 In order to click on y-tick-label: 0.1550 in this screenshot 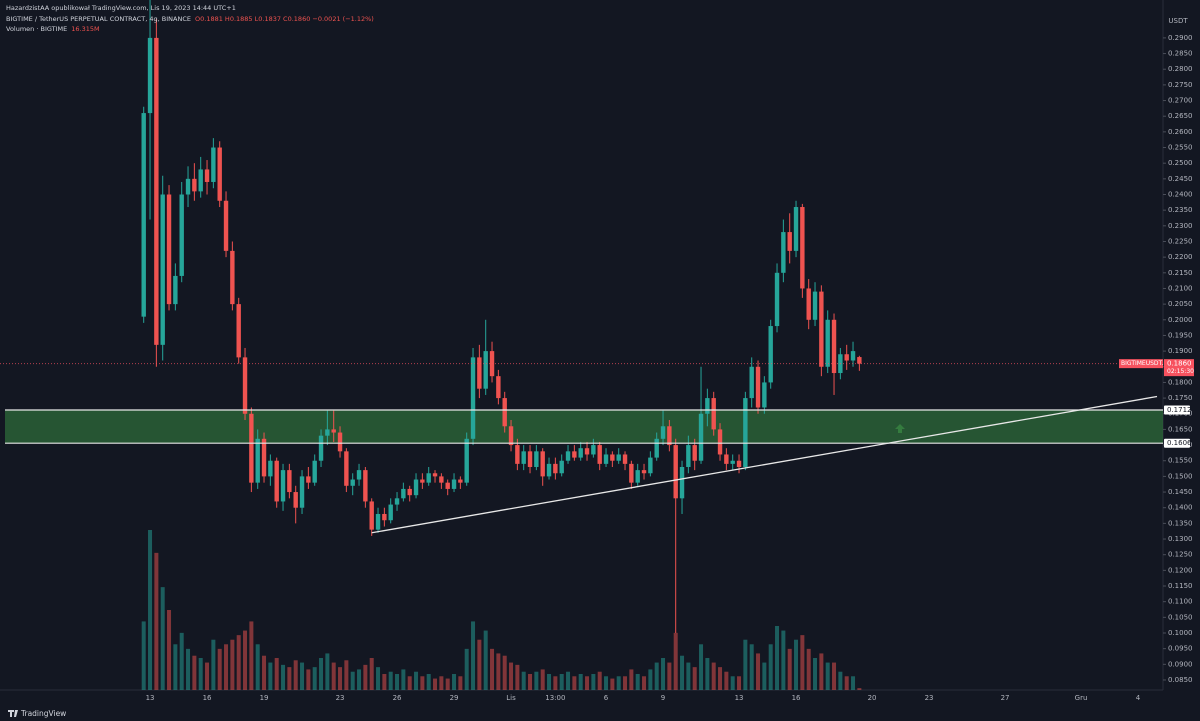, I will do `click(1180, 461)`.